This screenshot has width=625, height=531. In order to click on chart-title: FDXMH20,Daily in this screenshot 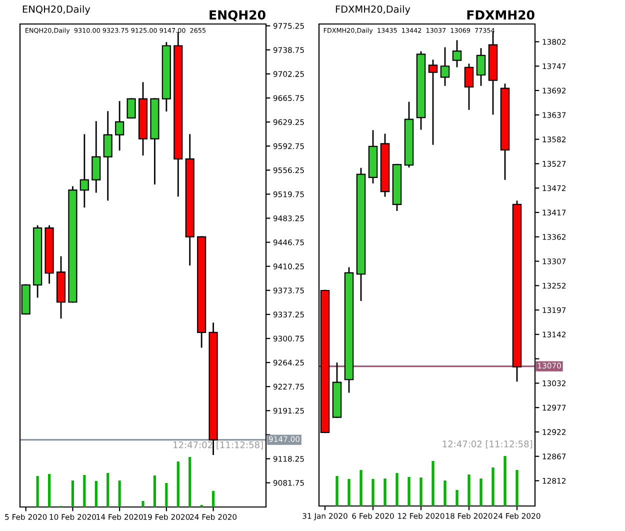, I will do `click(373, 10)`.